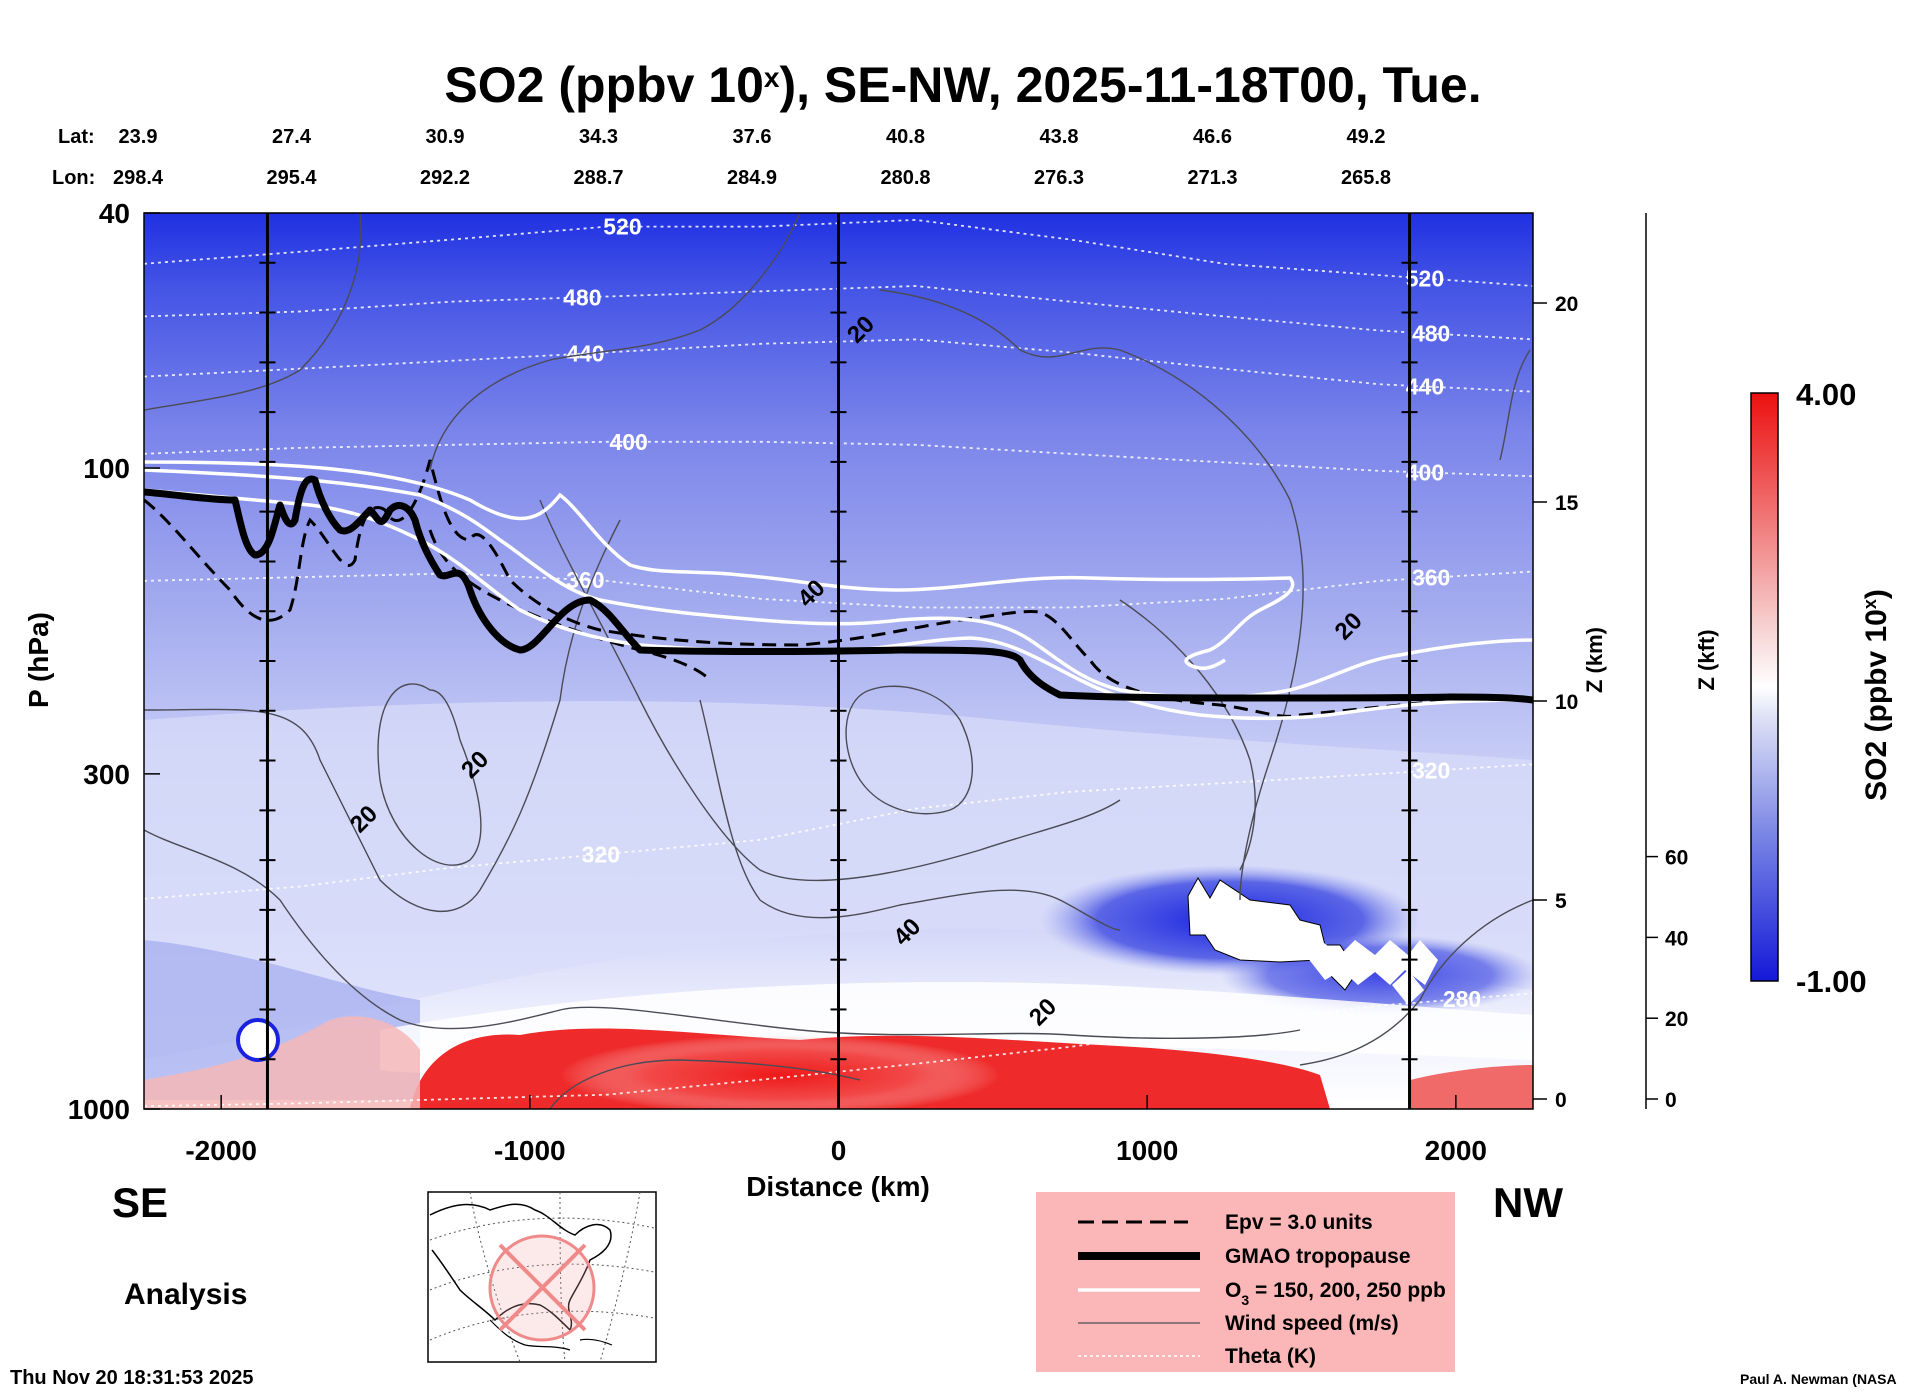 The height and width of the screenshot is (1394, 1926). What do you see at coordinates (838, 1186) in the screenshot?
I see `x-axis-title: Distance (km)` at bounding box center [838, 1186].